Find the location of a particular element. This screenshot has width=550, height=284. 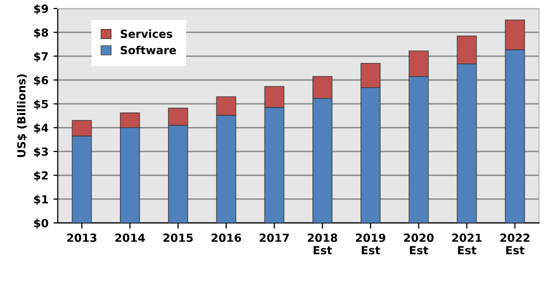

y-tick-label: $0 is located at coordinates (41, 223).